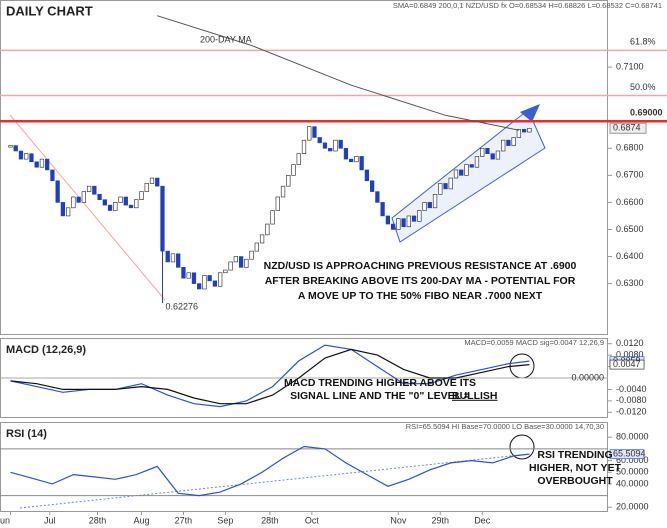 This screenshot has width=667, height=528. I want to click on y-tick-label: 50.0000, so click(632, 472).